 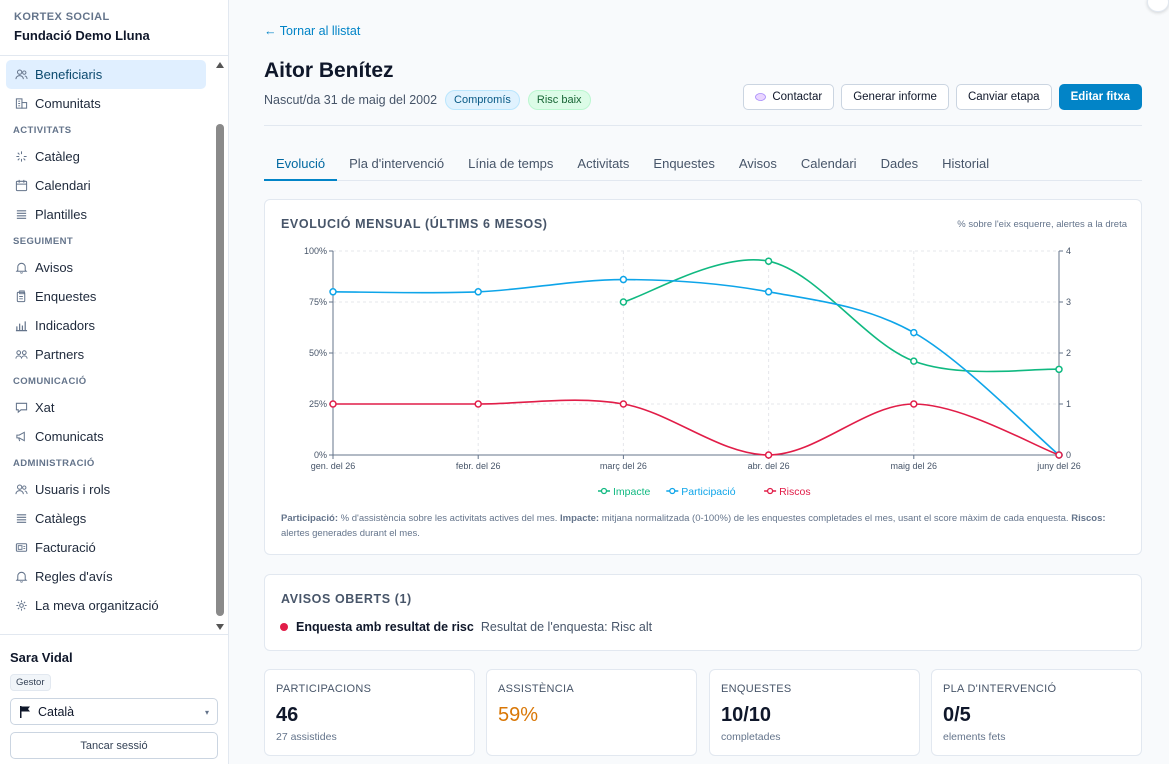 What do you see at coordinates (769, 466) in the screenshot?
I see `x-tick-label: abr. del 26` at bounding box center [769, 466].